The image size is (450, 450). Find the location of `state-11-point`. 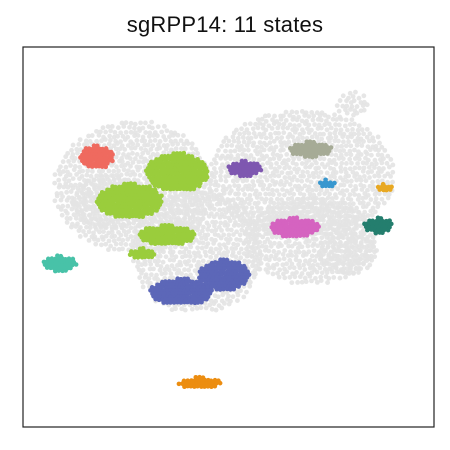

state-11-point is located at coordinates (179, 384).